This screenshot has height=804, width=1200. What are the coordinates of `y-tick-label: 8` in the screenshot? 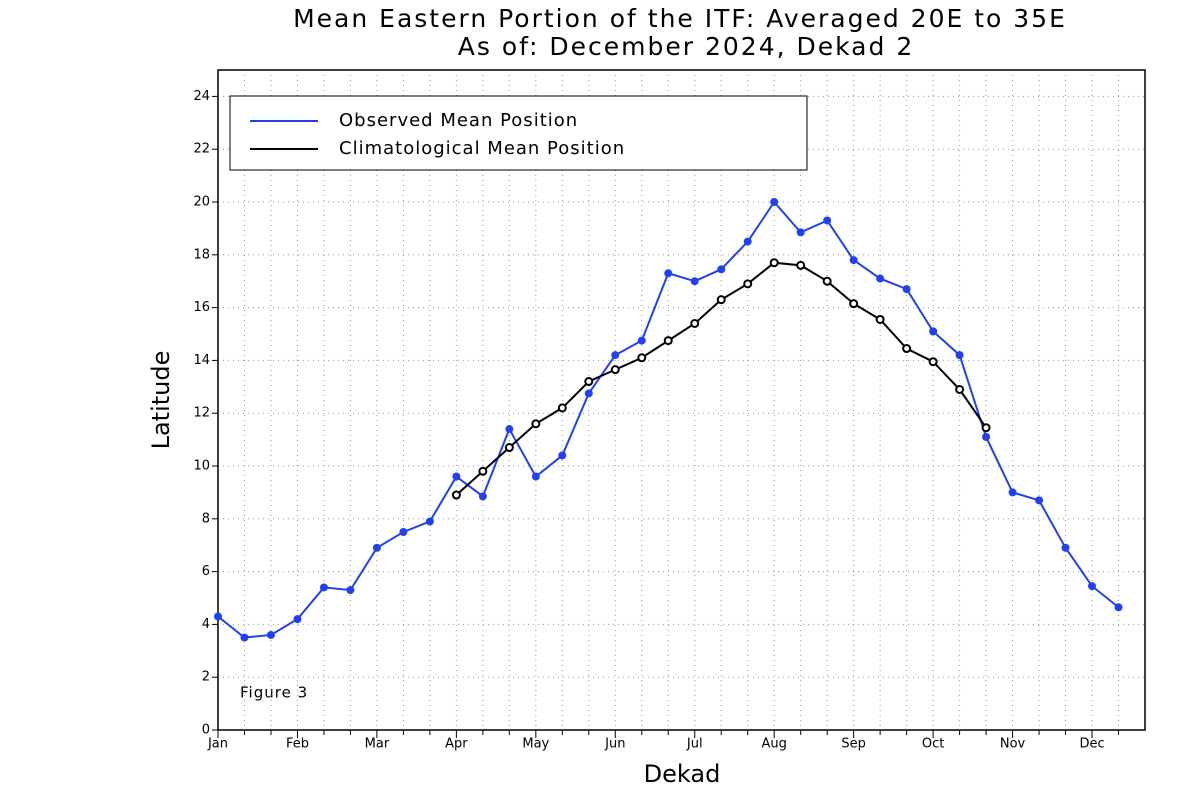 It's located at (206, 518).